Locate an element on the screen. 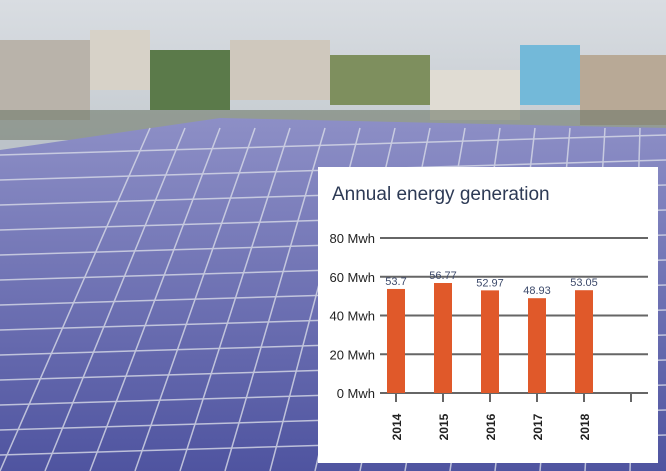 Image resolution: width=666 pixels, height=471 pixels. data-label: 56.77 is located at coordinates (443, 276).